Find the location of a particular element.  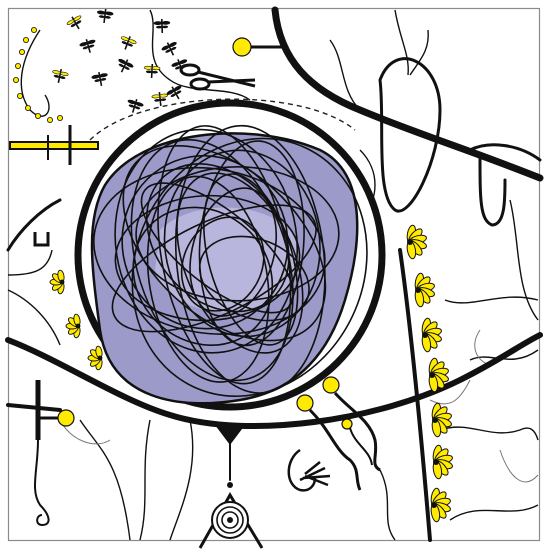

yellow-dot-vine is located at coordinates (38, 75).